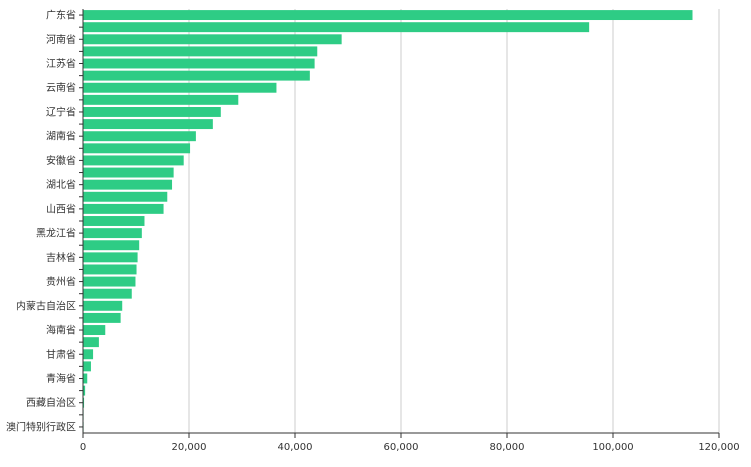 This screenshot has height=467, width=751. I want to click on category-label: 吉林省, so click(61, 257).